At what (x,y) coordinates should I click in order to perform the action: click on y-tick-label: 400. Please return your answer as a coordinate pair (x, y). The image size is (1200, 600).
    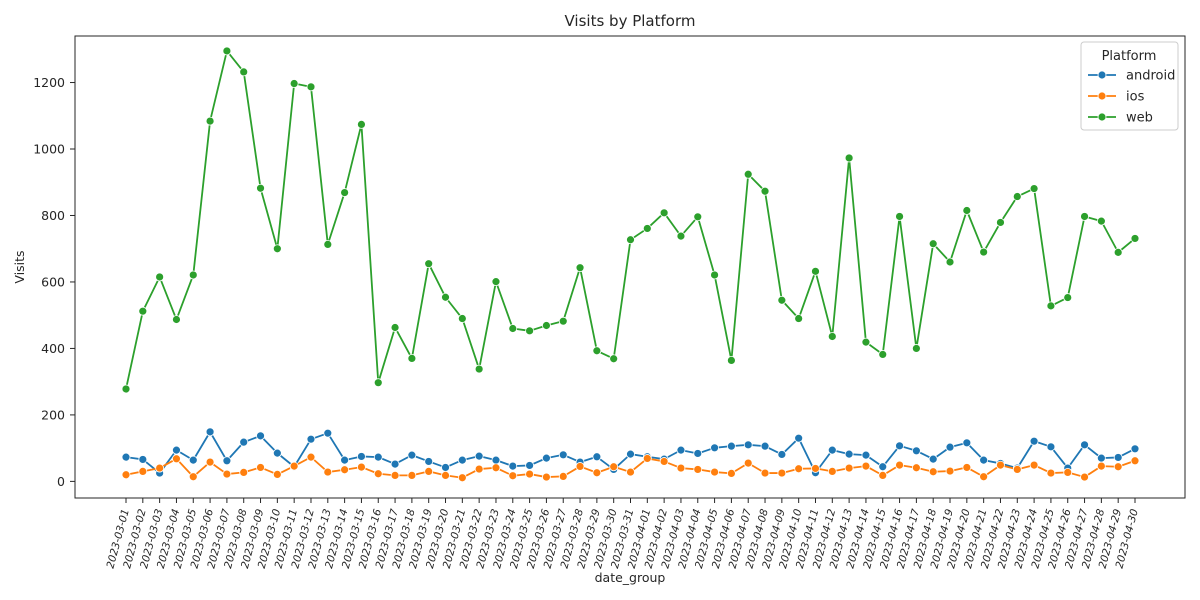
    Looking at the image, I should click on (53, 348).